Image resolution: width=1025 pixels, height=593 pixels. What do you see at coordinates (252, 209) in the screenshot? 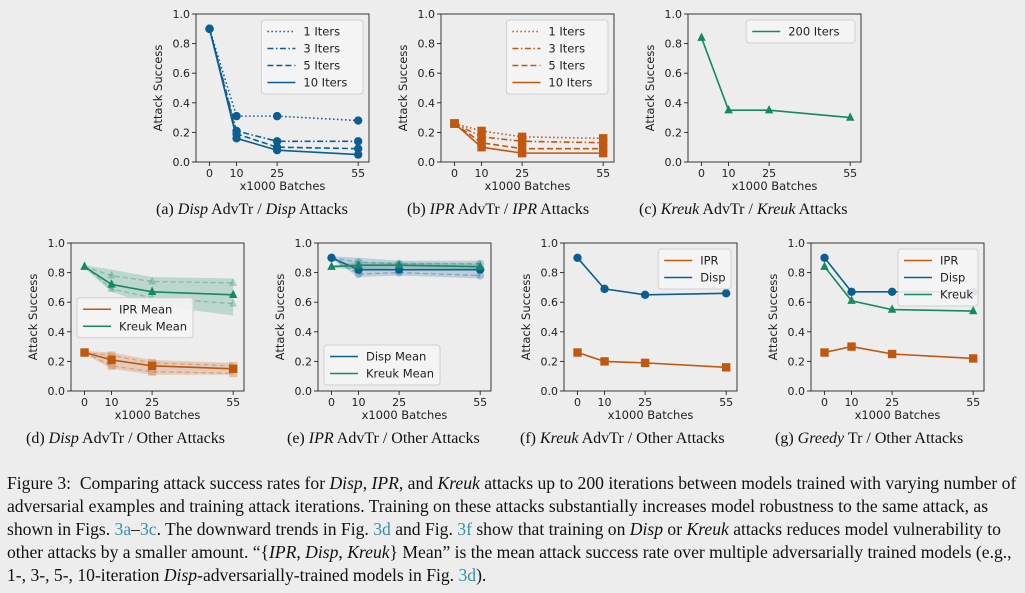
I see `subcaption-a: (a) Disp AdvTr / Disp Attacks` at bounding box center [252, 209].